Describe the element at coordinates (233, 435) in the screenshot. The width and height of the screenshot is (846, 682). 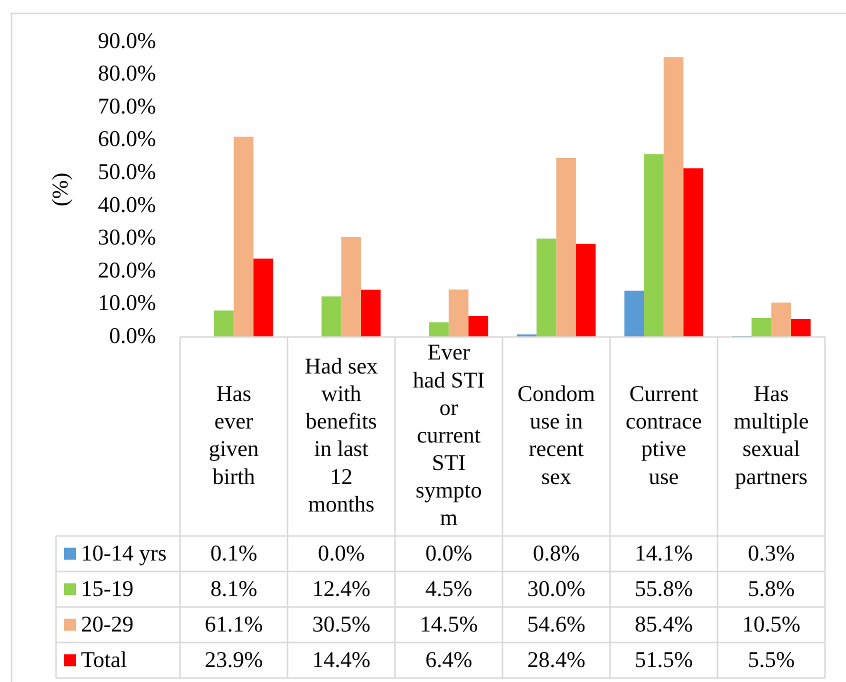
I see `x-tick-label: Has ever given birth` at that location.